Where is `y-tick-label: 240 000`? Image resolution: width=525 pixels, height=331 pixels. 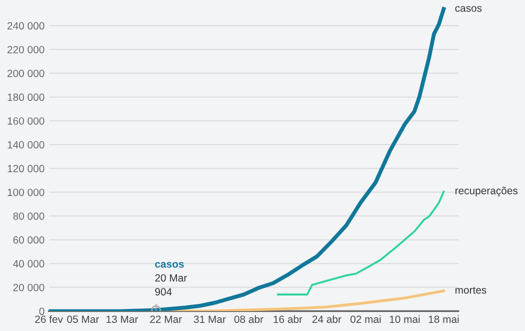 y-tick-label: 240 000 is located at coordinates (26, 26).